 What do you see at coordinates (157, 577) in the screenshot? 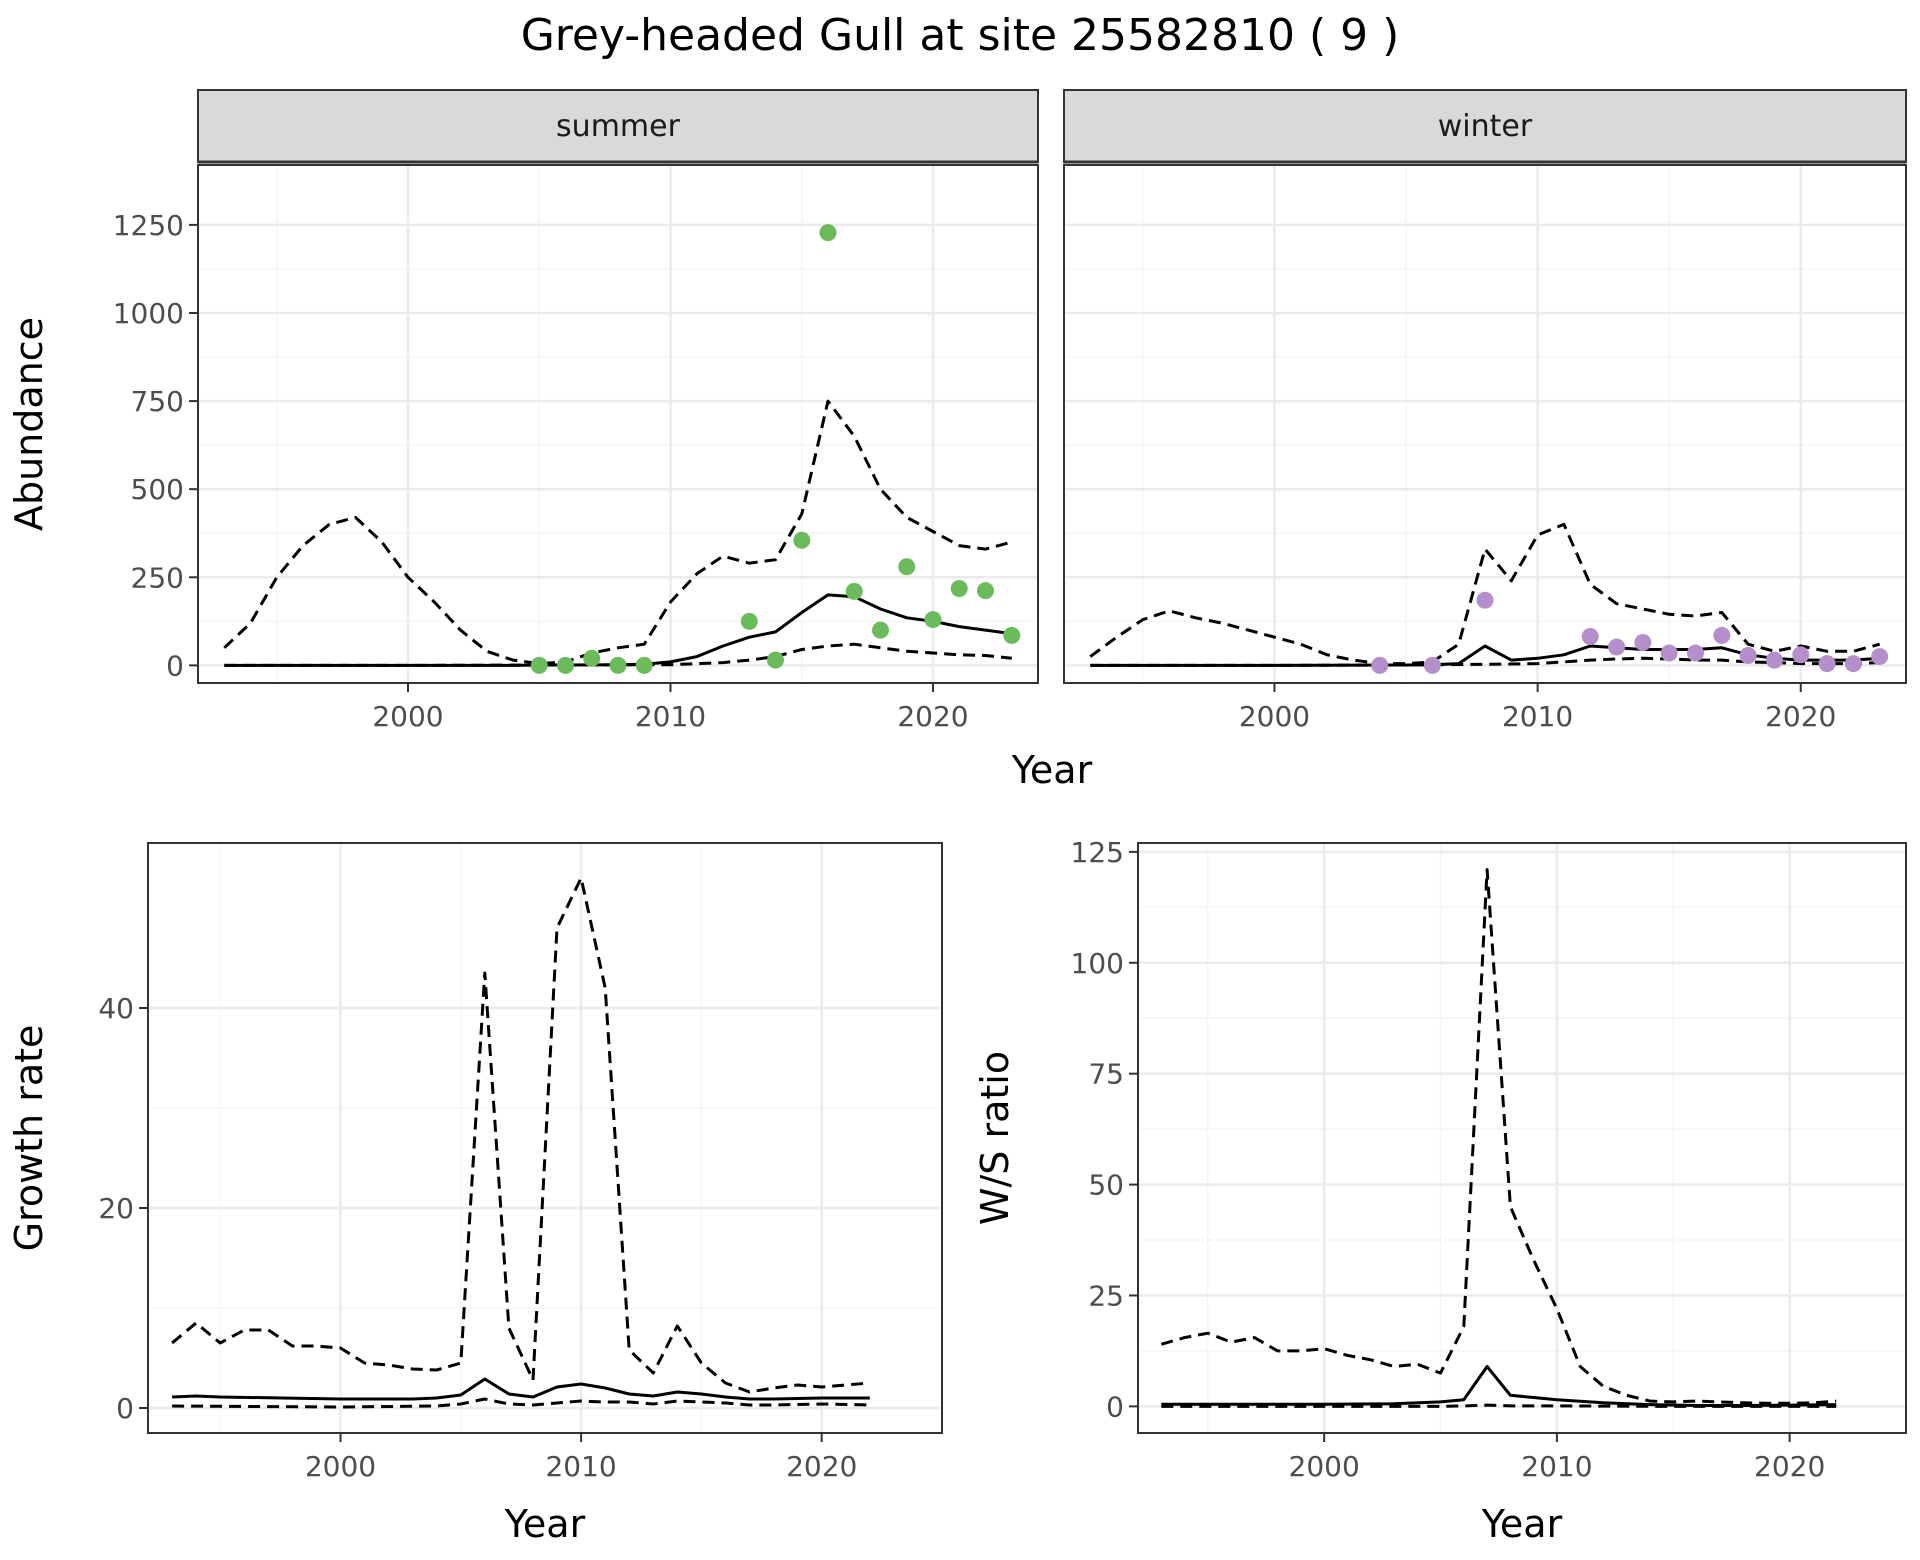
I see `y-tick-label: 250` at bounding box center [157, 577].